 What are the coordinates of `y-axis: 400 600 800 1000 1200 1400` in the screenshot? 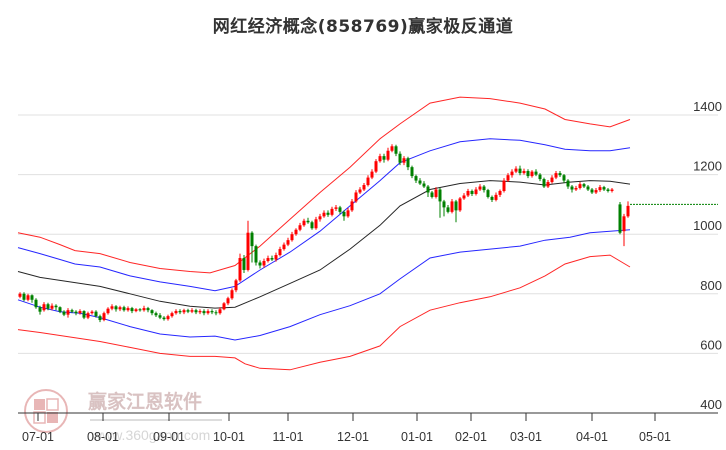 It's located at (707, 255).